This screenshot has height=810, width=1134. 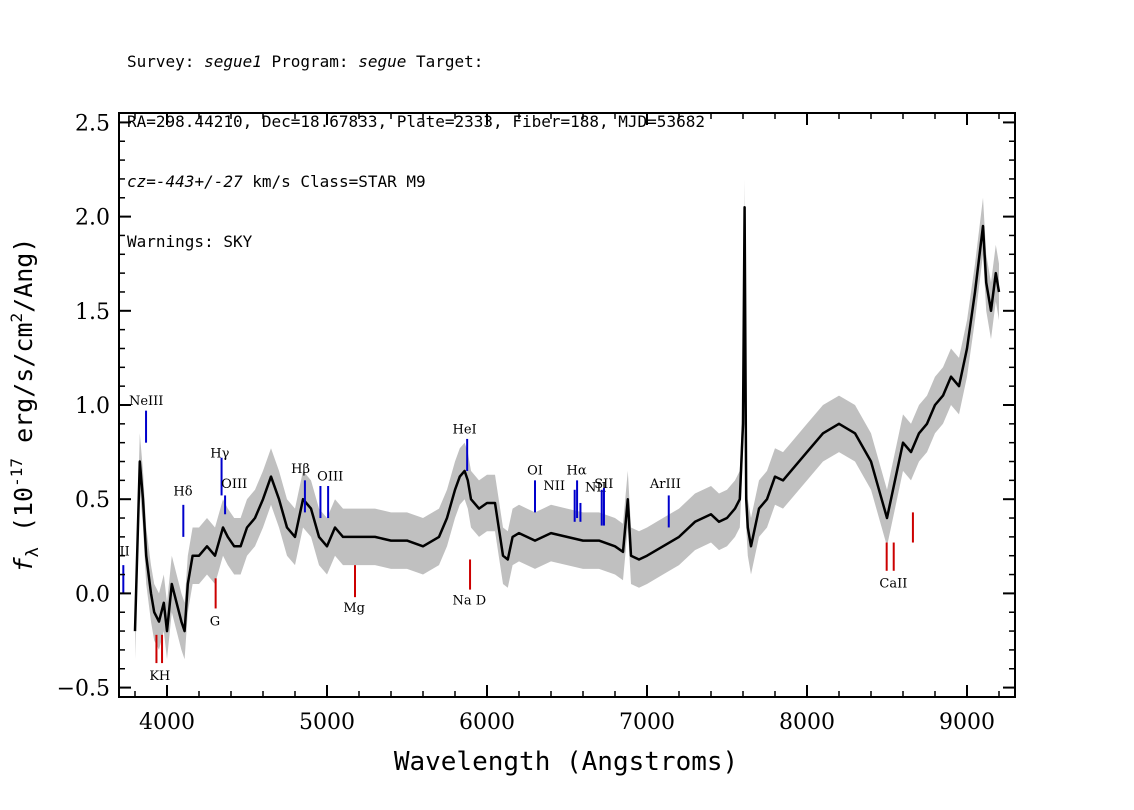 I want to click on line-marker-label: II, so click(x=124, y=552).